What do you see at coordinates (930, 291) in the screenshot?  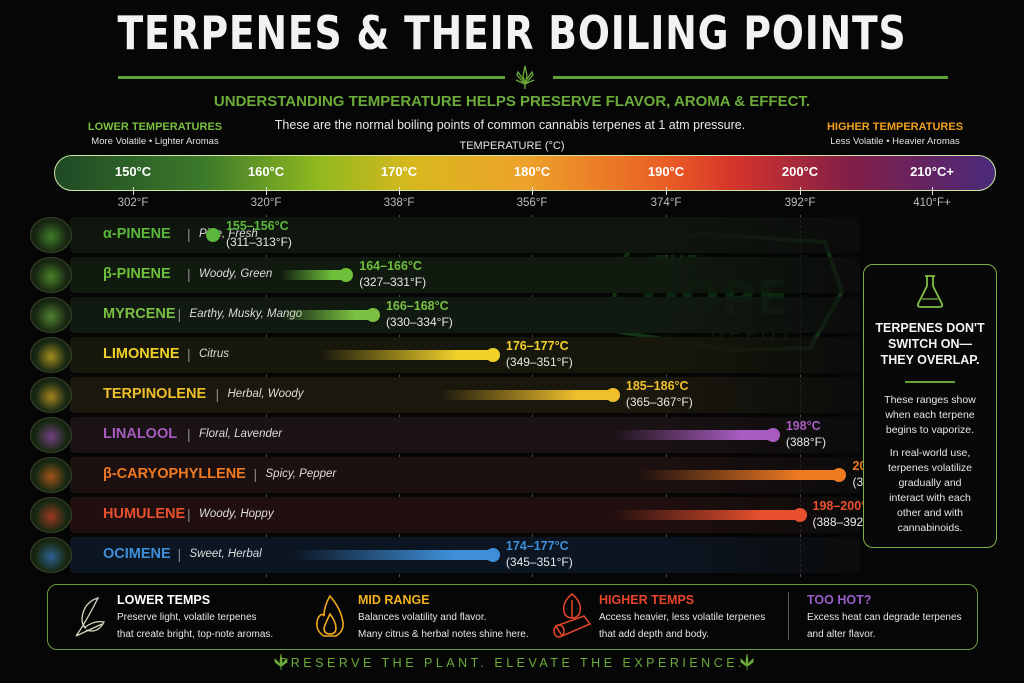 I see `flask-icon` at bounding box center [930, 291].